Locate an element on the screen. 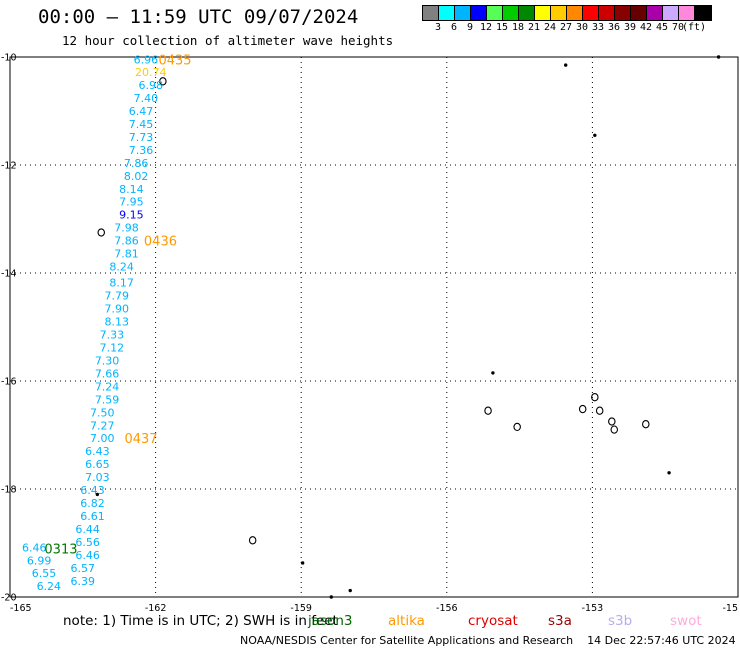  wave-height-value: 6.98 is located at coordinates (150, 85).